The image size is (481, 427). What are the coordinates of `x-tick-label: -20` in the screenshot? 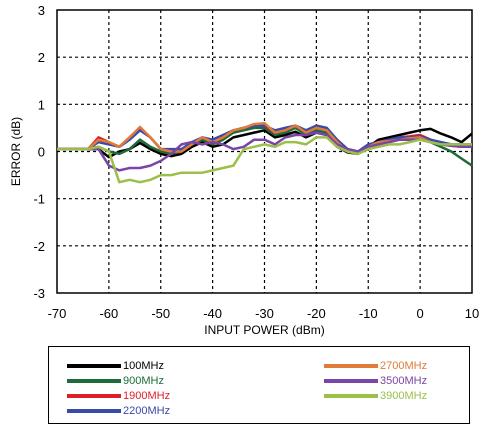 It's located at (316, 313).